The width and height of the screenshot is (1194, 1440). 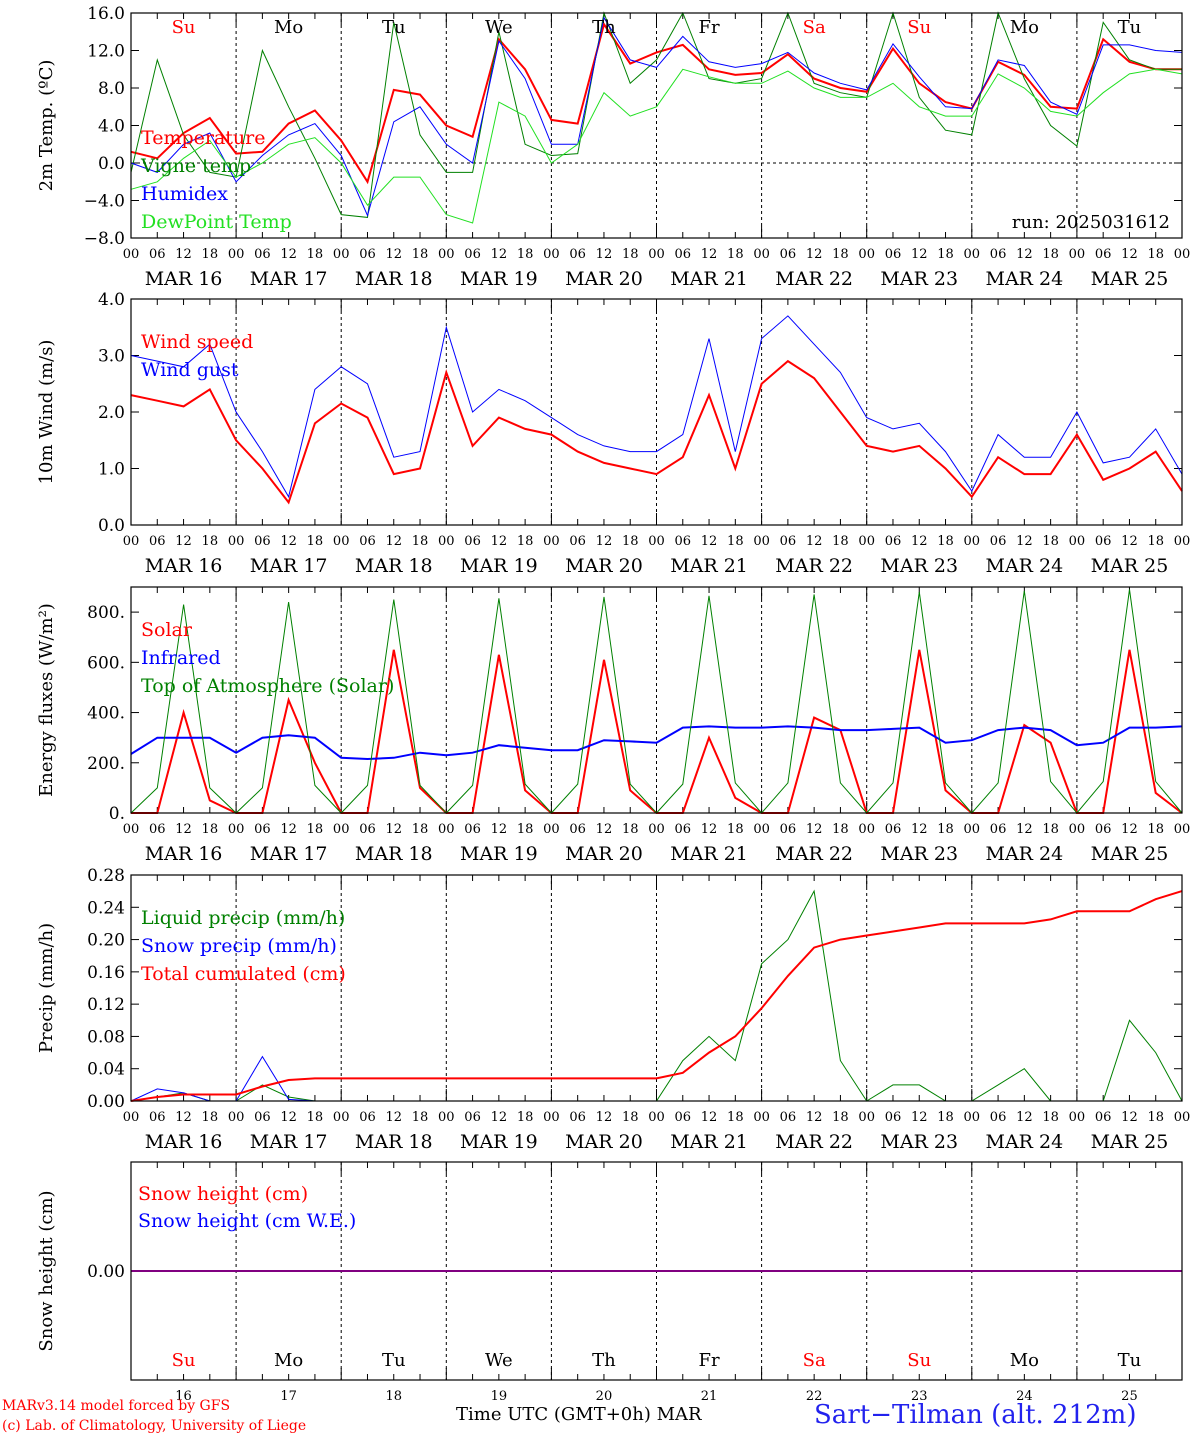 I want to click on legend-entry: Snow height (cm W.E.), so click(x=247, y=1221).